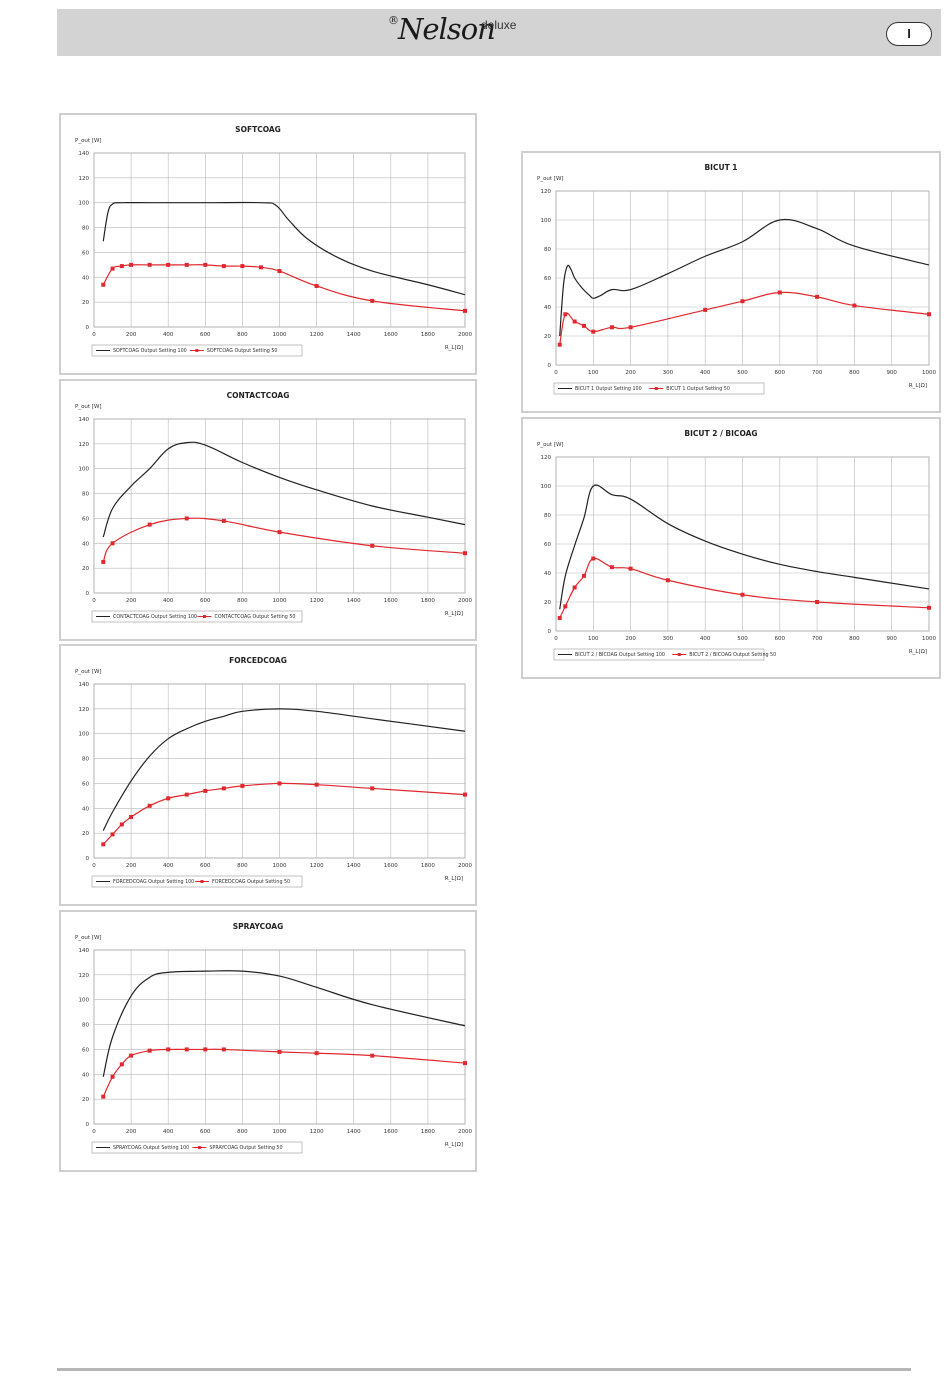 Image resolution: width=950 pixels, height=1379 pixels. What do you see at coordinates (891, 639) in the screenshot?
I see `x-tick-label: 900` at bounding box center [891, 639].